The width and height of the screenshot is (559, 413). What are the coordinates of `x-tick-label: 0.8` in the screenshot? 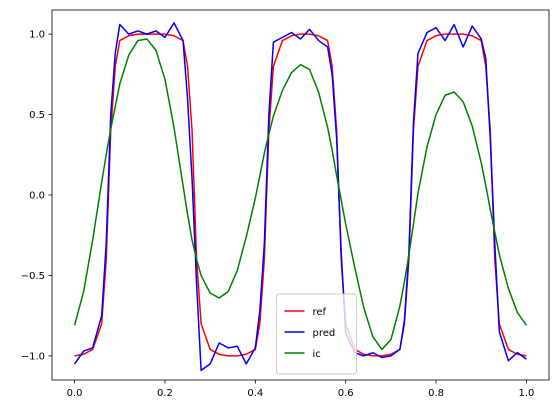 It's located at (436, 393).